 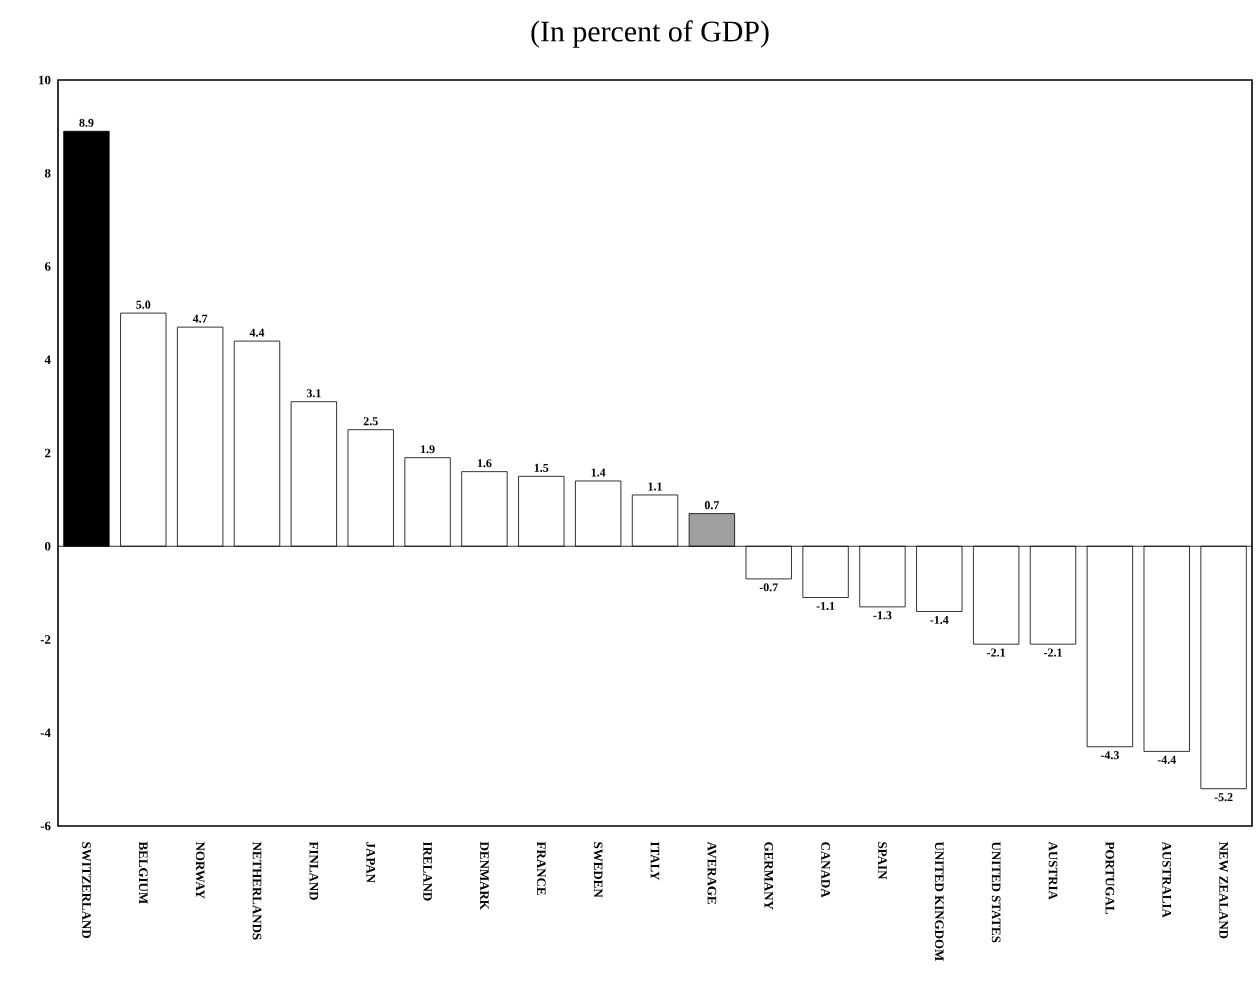 I want to click on chart-title: (In percent of GDP), so click(x=650, y=34).